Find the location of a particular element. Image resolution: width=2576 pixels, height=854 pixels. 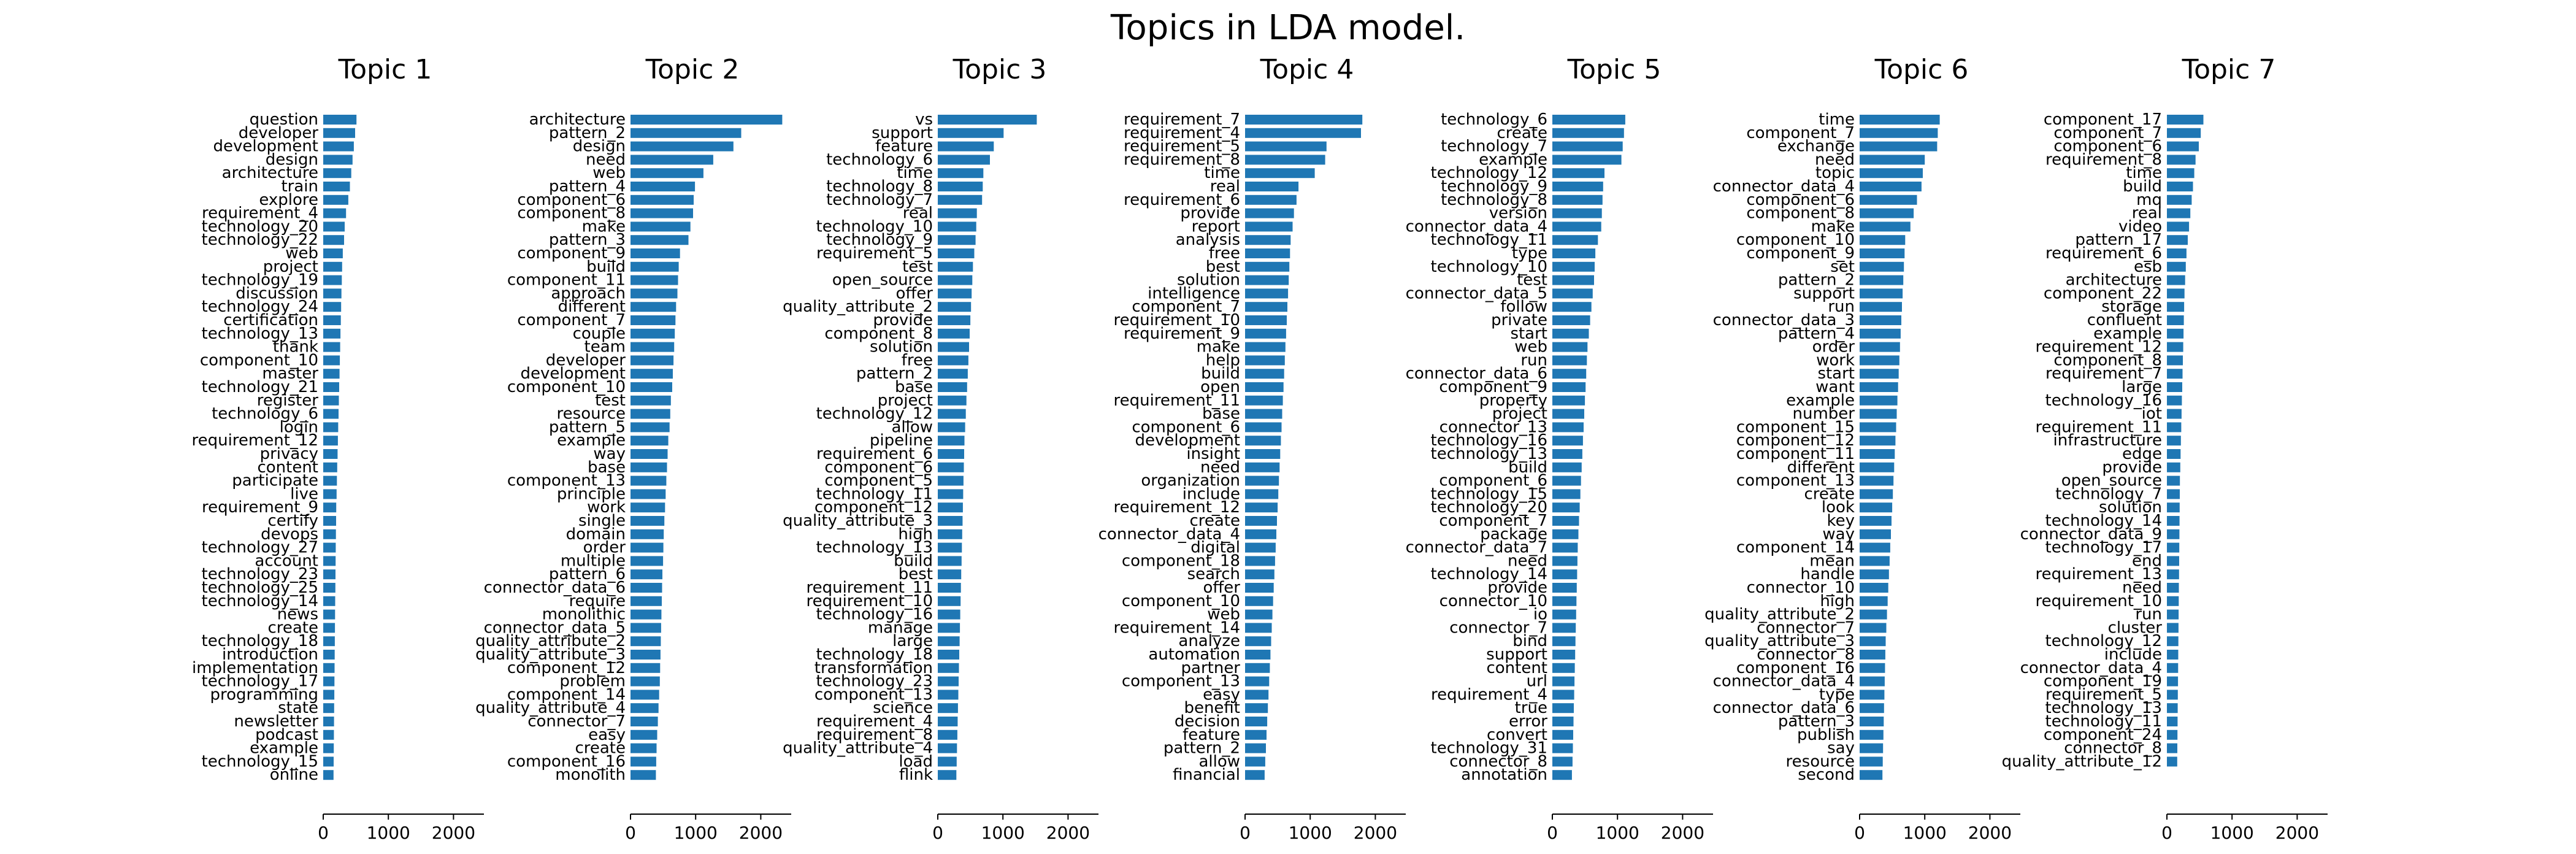

bar-label: implementation is located at coordinates (255, 668).